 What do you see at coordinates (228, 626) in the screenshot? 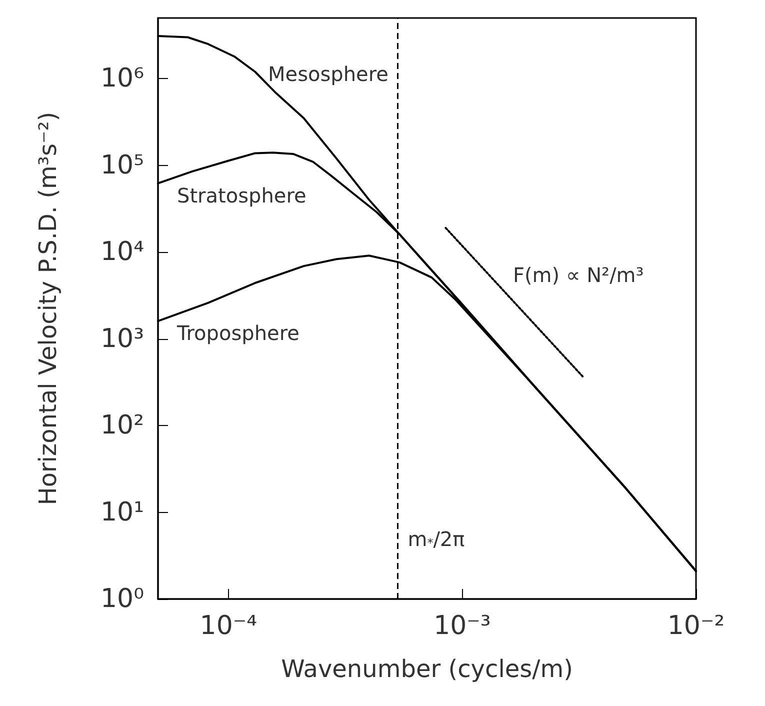
I see `x-tick-label: 10⁻⁴` at bounding box center [228, 626].